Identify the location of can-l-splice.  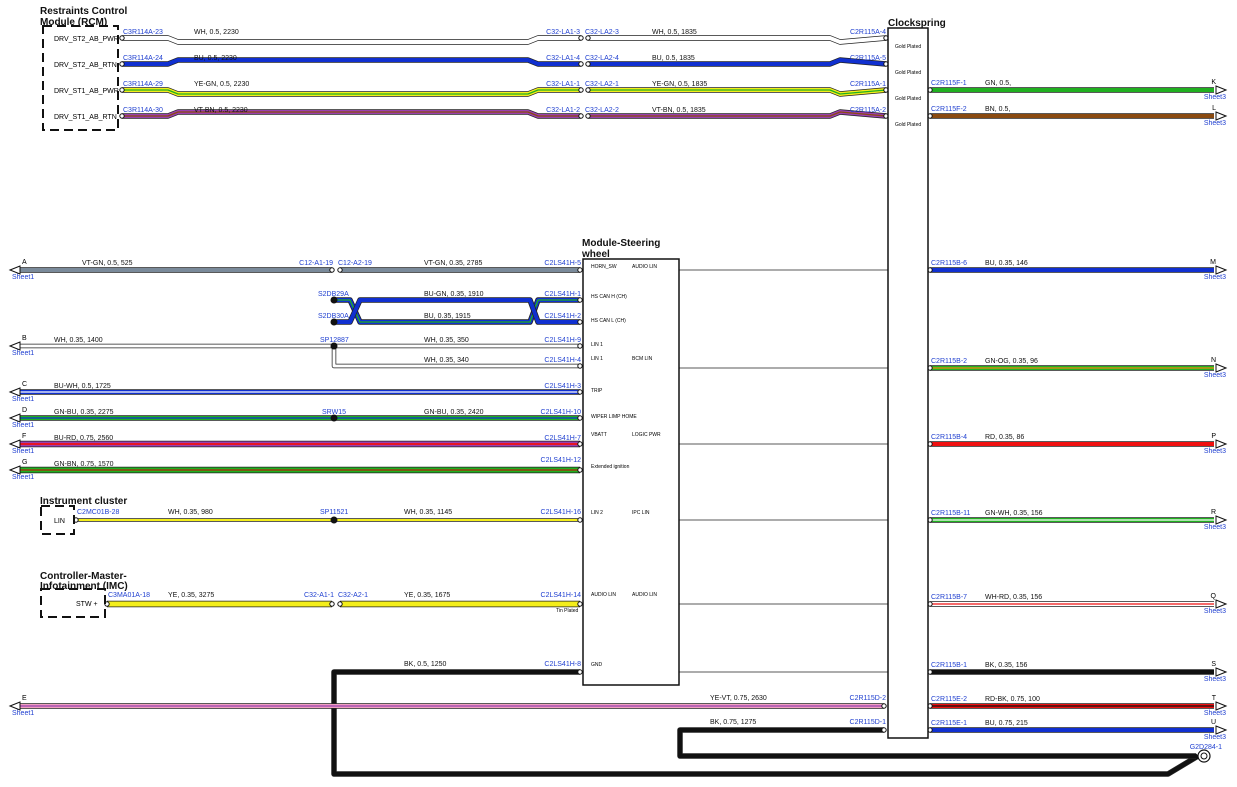
(334, 322).